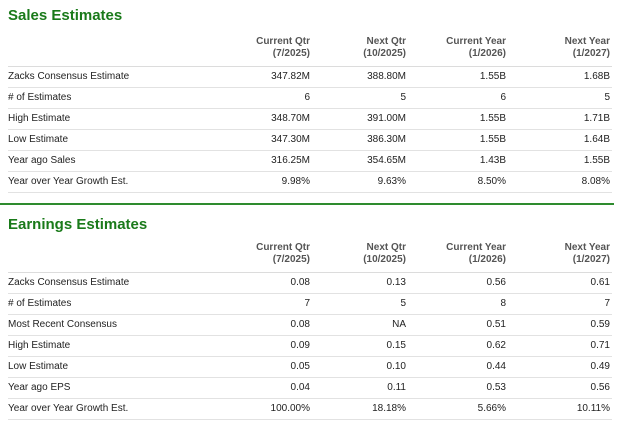  I want to click on row-label: Year ago EPS, so click(103, 388).